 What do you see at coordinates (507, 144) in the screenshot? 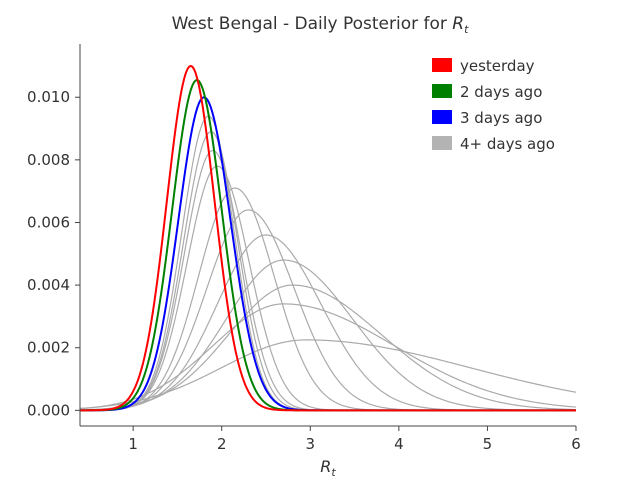
I see `legend-label: 4+ days ago` at bounding box center [507, 144].